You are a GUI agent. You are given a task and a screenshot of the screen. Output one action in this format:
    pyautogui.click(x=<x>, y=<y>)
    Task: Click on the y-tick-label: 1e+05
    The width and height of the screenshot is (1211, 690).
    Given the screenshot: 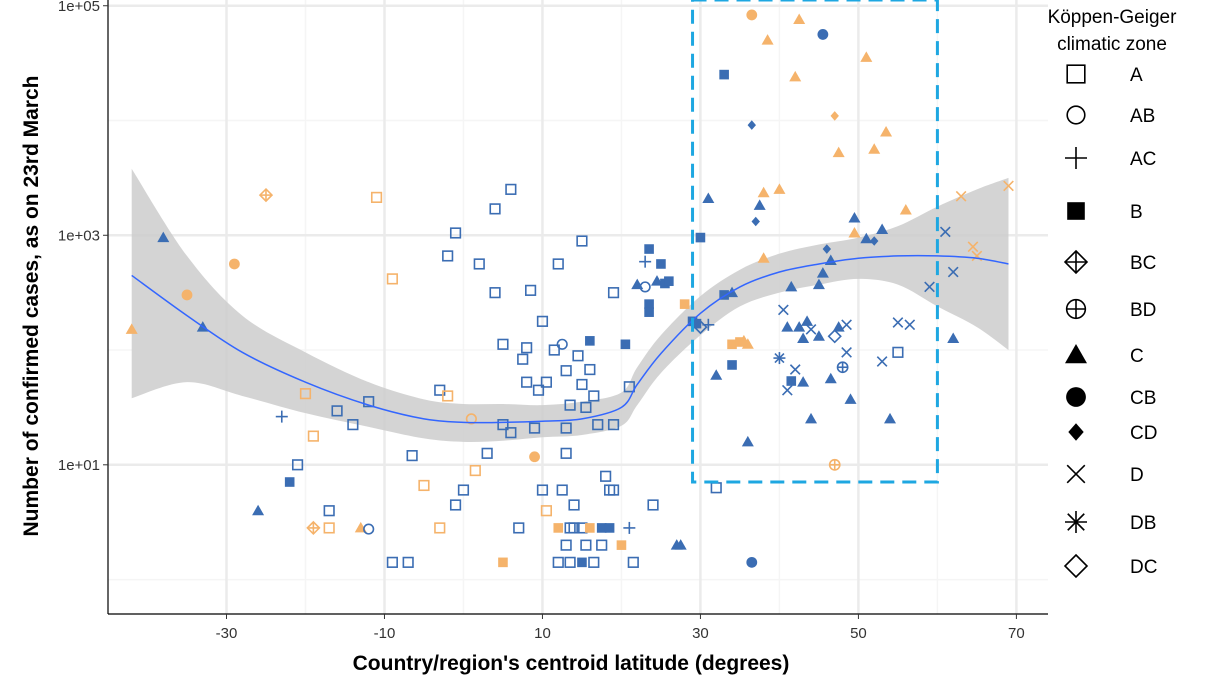 What is the action you would take?
    pyautogui.click(x=79, y=7)
    